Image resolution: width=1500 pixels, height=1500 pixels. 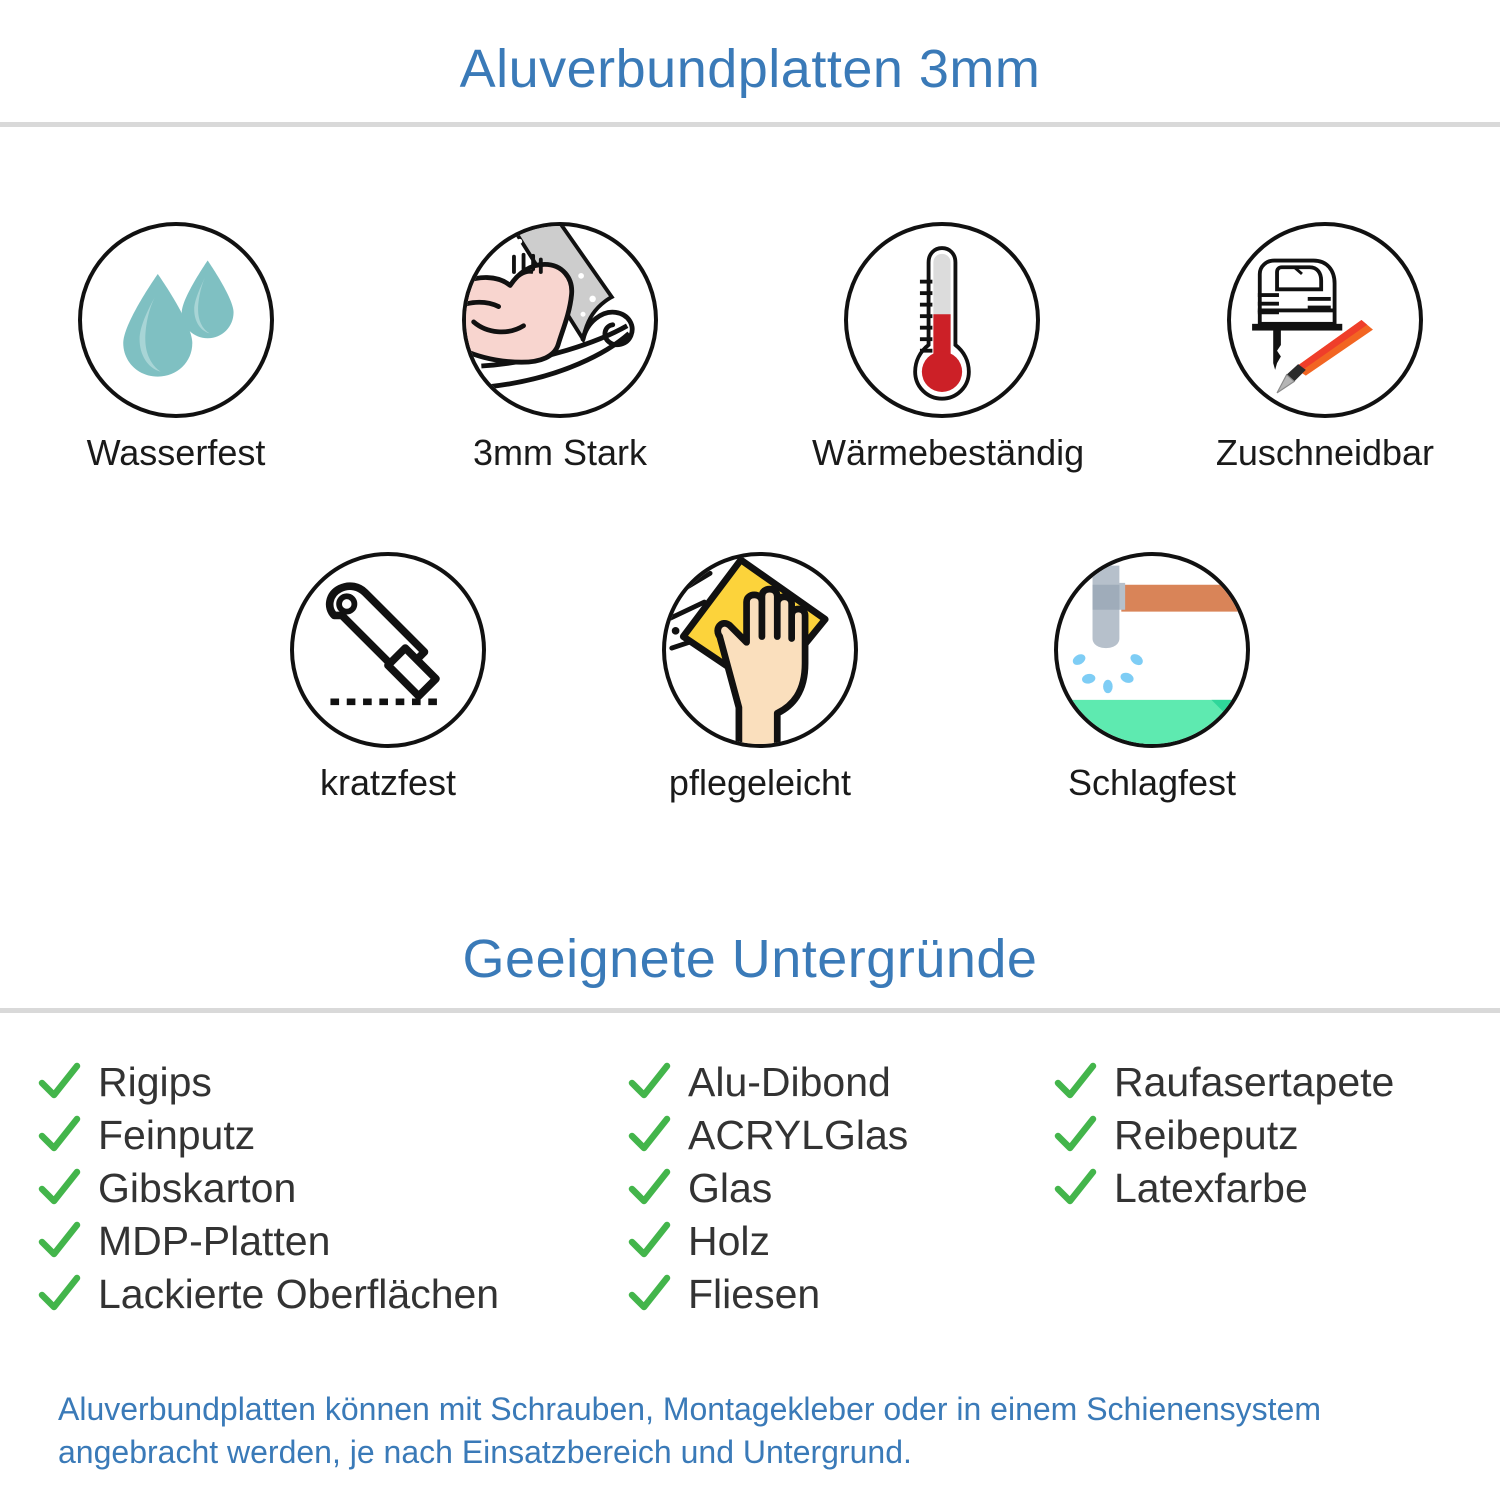 What do you see at coordinates (299, 1293) in the screenshot?
I see `list-item-label: Lackierte Oberflächen` at bounding box center [299, 1293].